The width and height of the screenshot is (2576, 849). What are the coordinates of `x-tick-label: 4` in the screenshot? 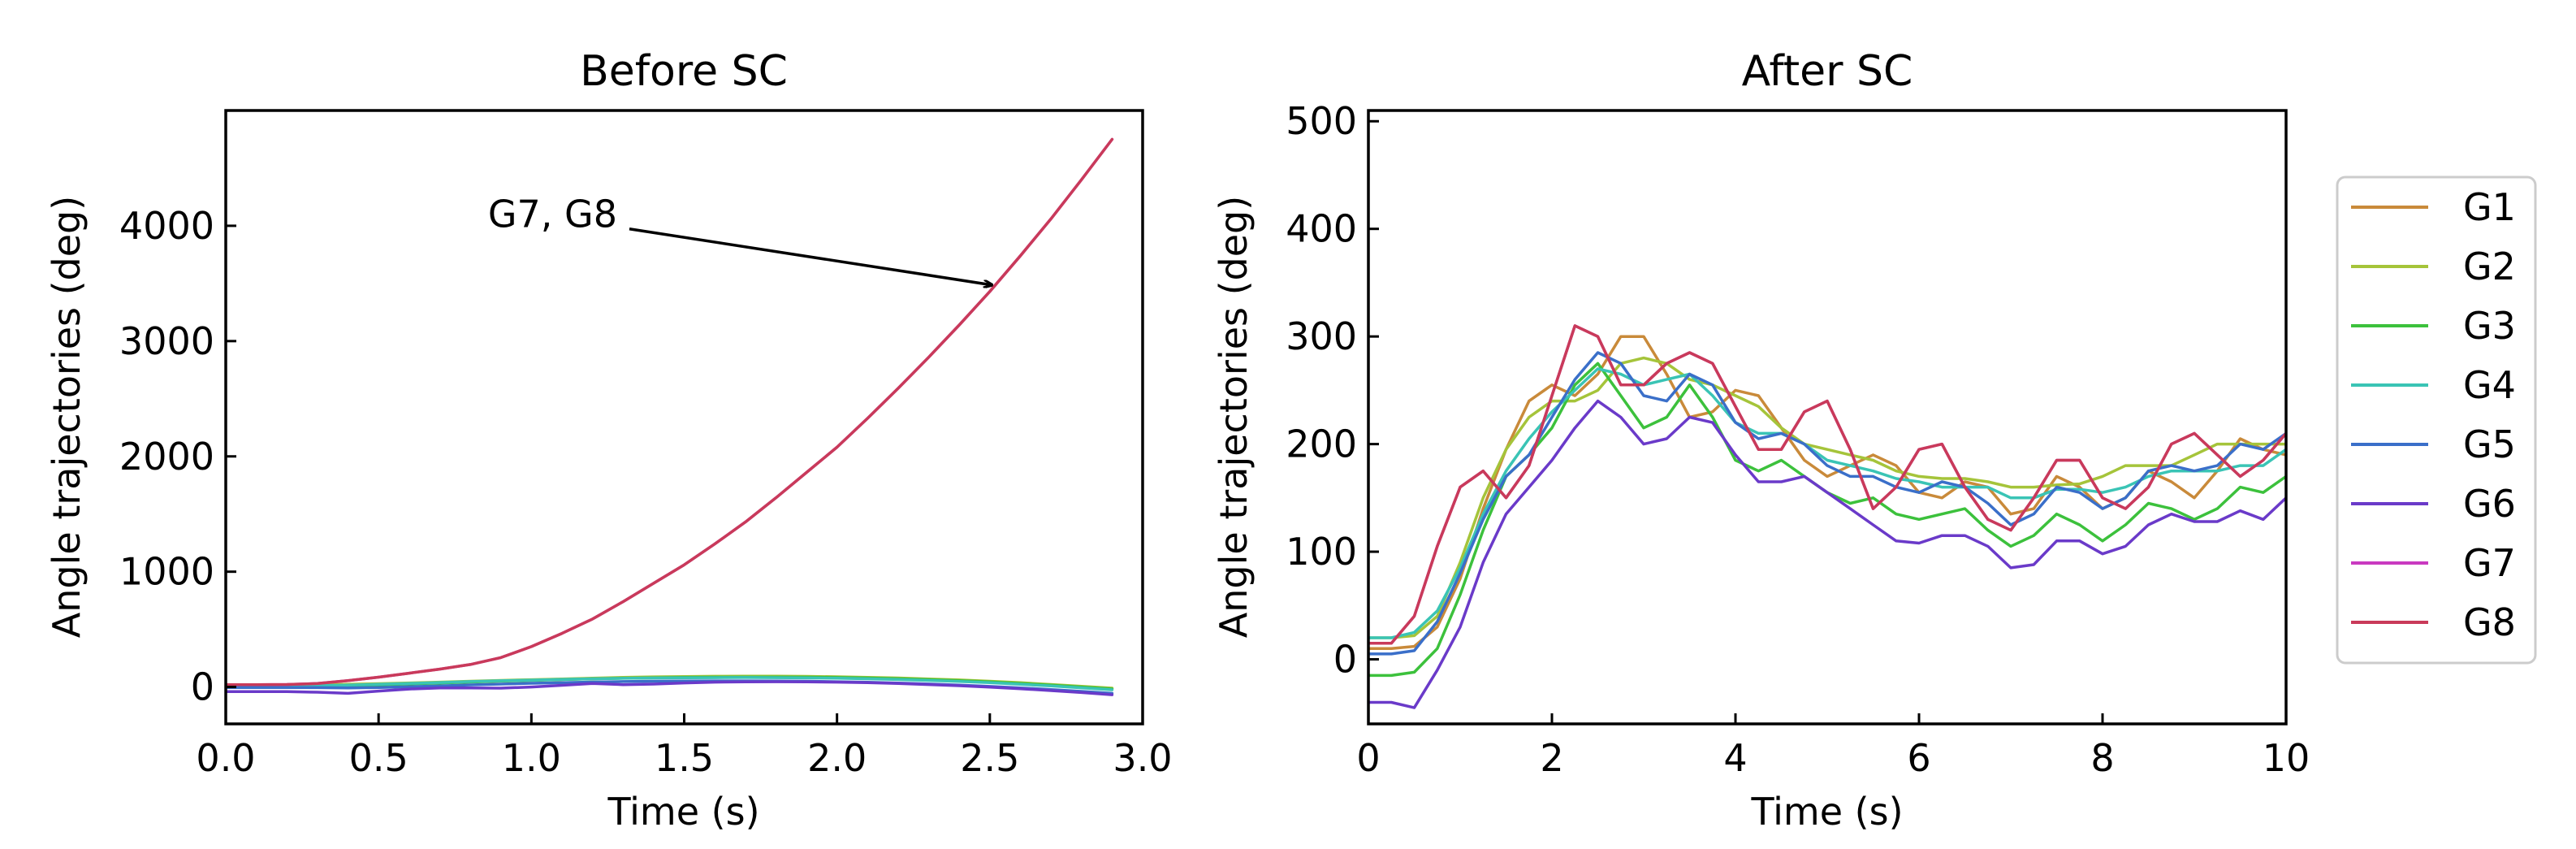 It's located at (1735, 758).